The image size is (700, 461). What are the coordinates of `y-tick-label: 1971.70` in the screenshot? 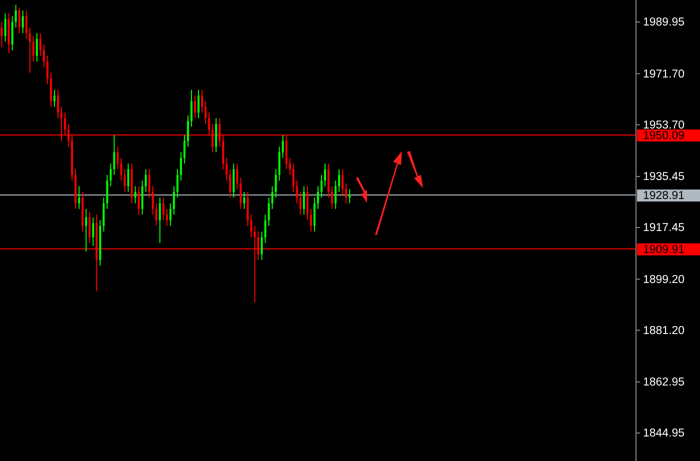 It's located at (664, 74).